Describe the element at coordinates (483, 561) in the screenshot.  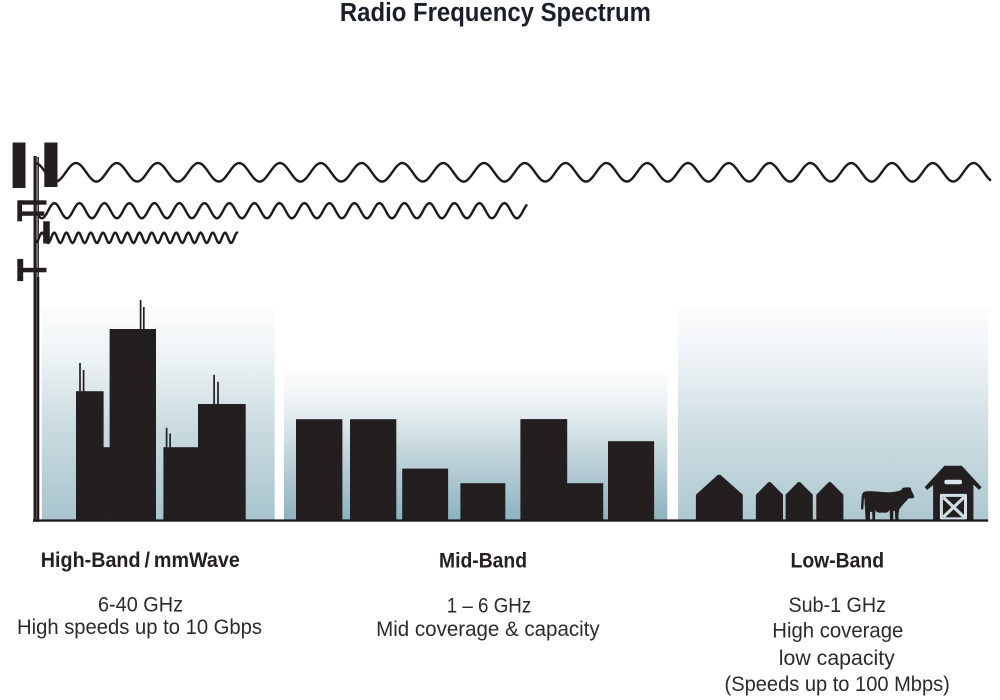
I see `svg-text: Mid-Band` at that location.